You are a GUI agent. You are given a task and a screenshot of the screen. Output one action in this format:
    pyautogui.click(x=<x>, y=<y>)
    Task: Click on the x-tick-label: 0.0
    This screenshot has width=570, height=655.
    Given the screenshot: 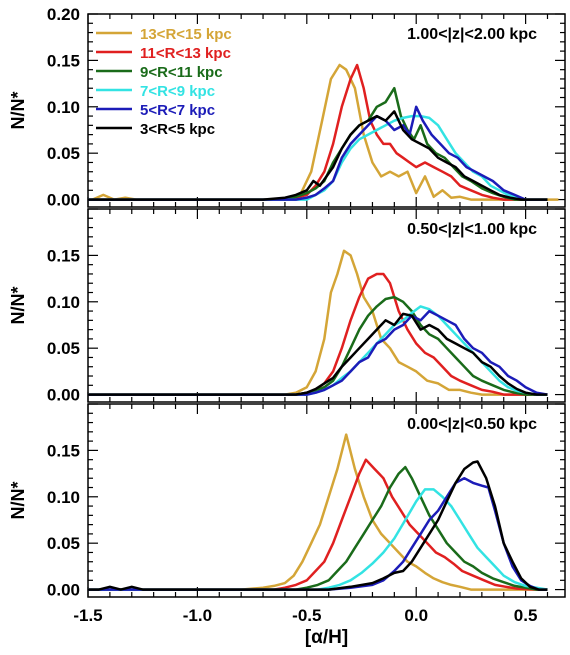 What is the action you would take?
    pyautogui.click(x=416, y=615)
    